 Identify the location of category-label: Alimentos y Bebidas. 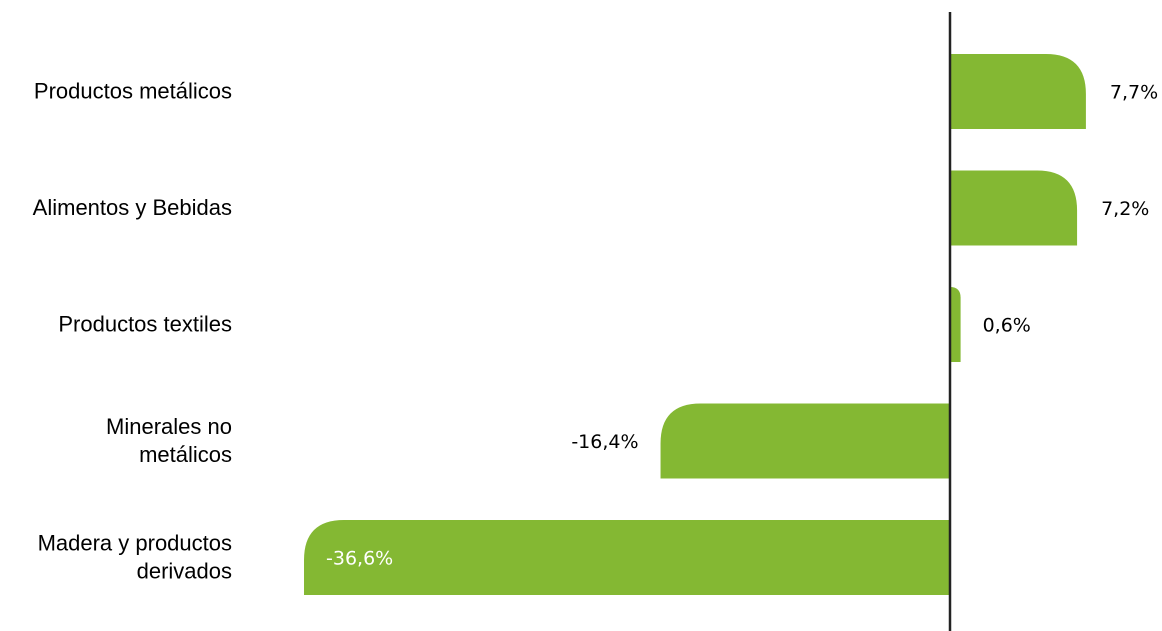
(132, 207).